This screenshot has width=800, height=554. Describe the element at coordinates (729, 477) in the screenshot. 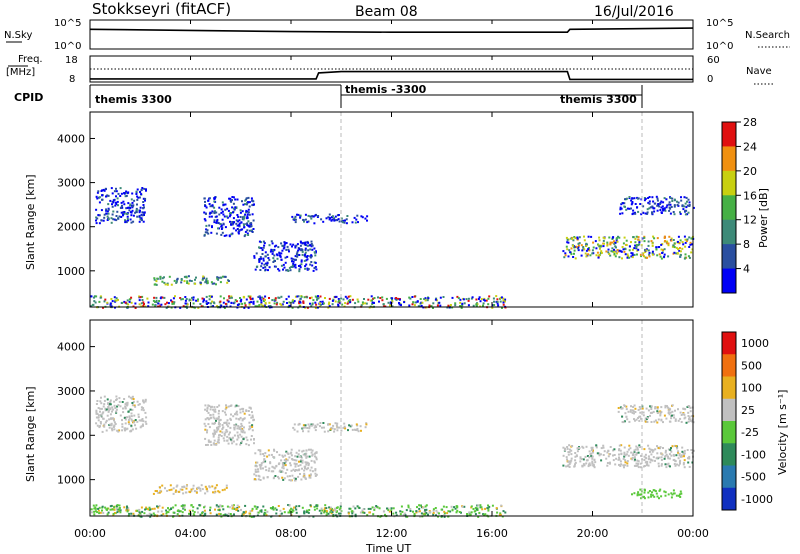

I see `colorbar-swatch` at that location.